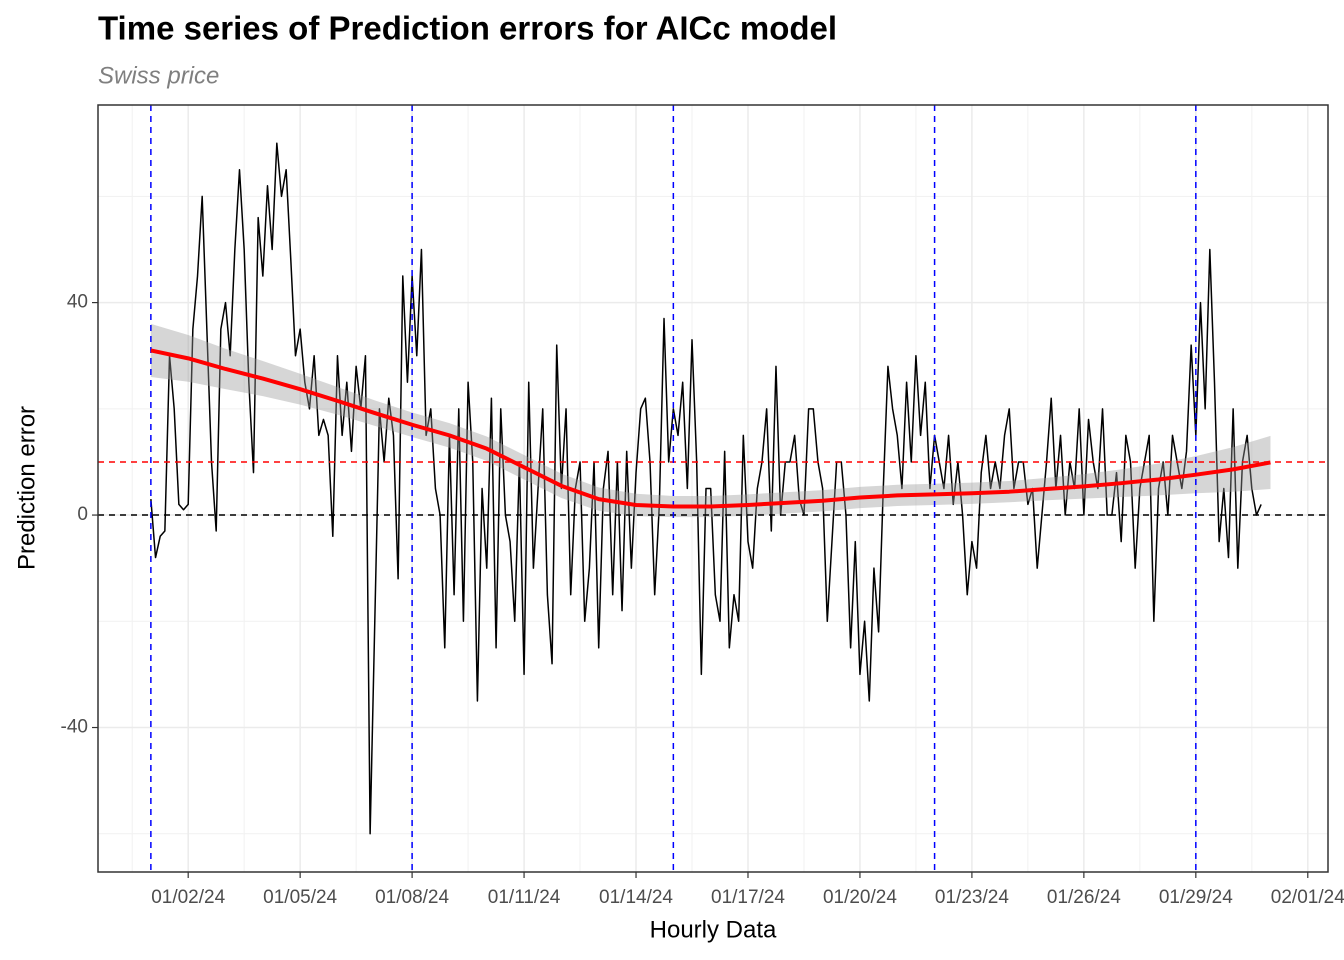 This screenshot has height=960, width=1344. I want to click on x-tick-label: 01/20/24, so click(860, 897).